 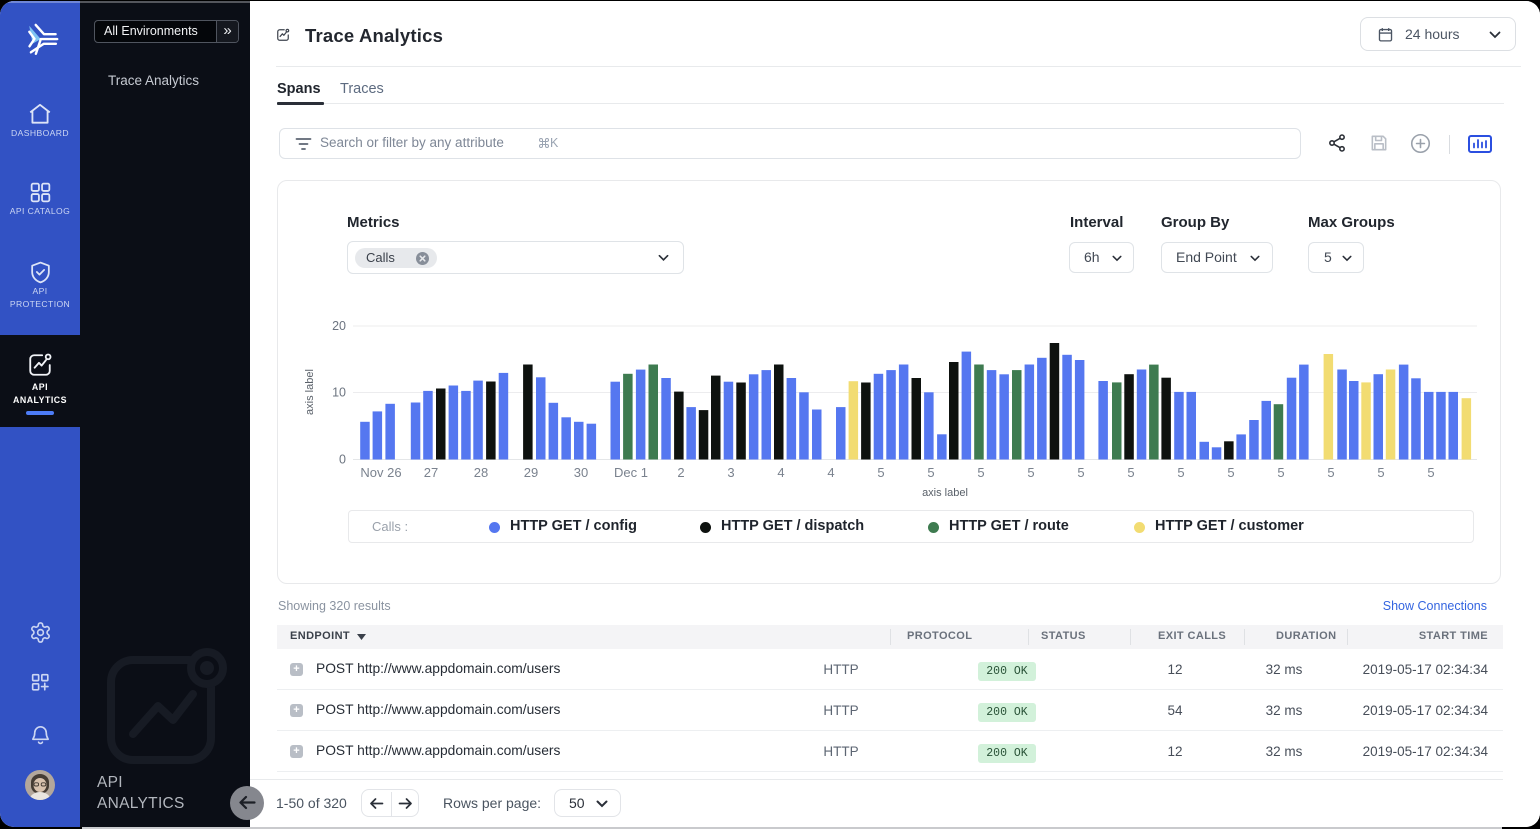 I want to click on svg-text: Nov 26, so click(x=380, y=472).